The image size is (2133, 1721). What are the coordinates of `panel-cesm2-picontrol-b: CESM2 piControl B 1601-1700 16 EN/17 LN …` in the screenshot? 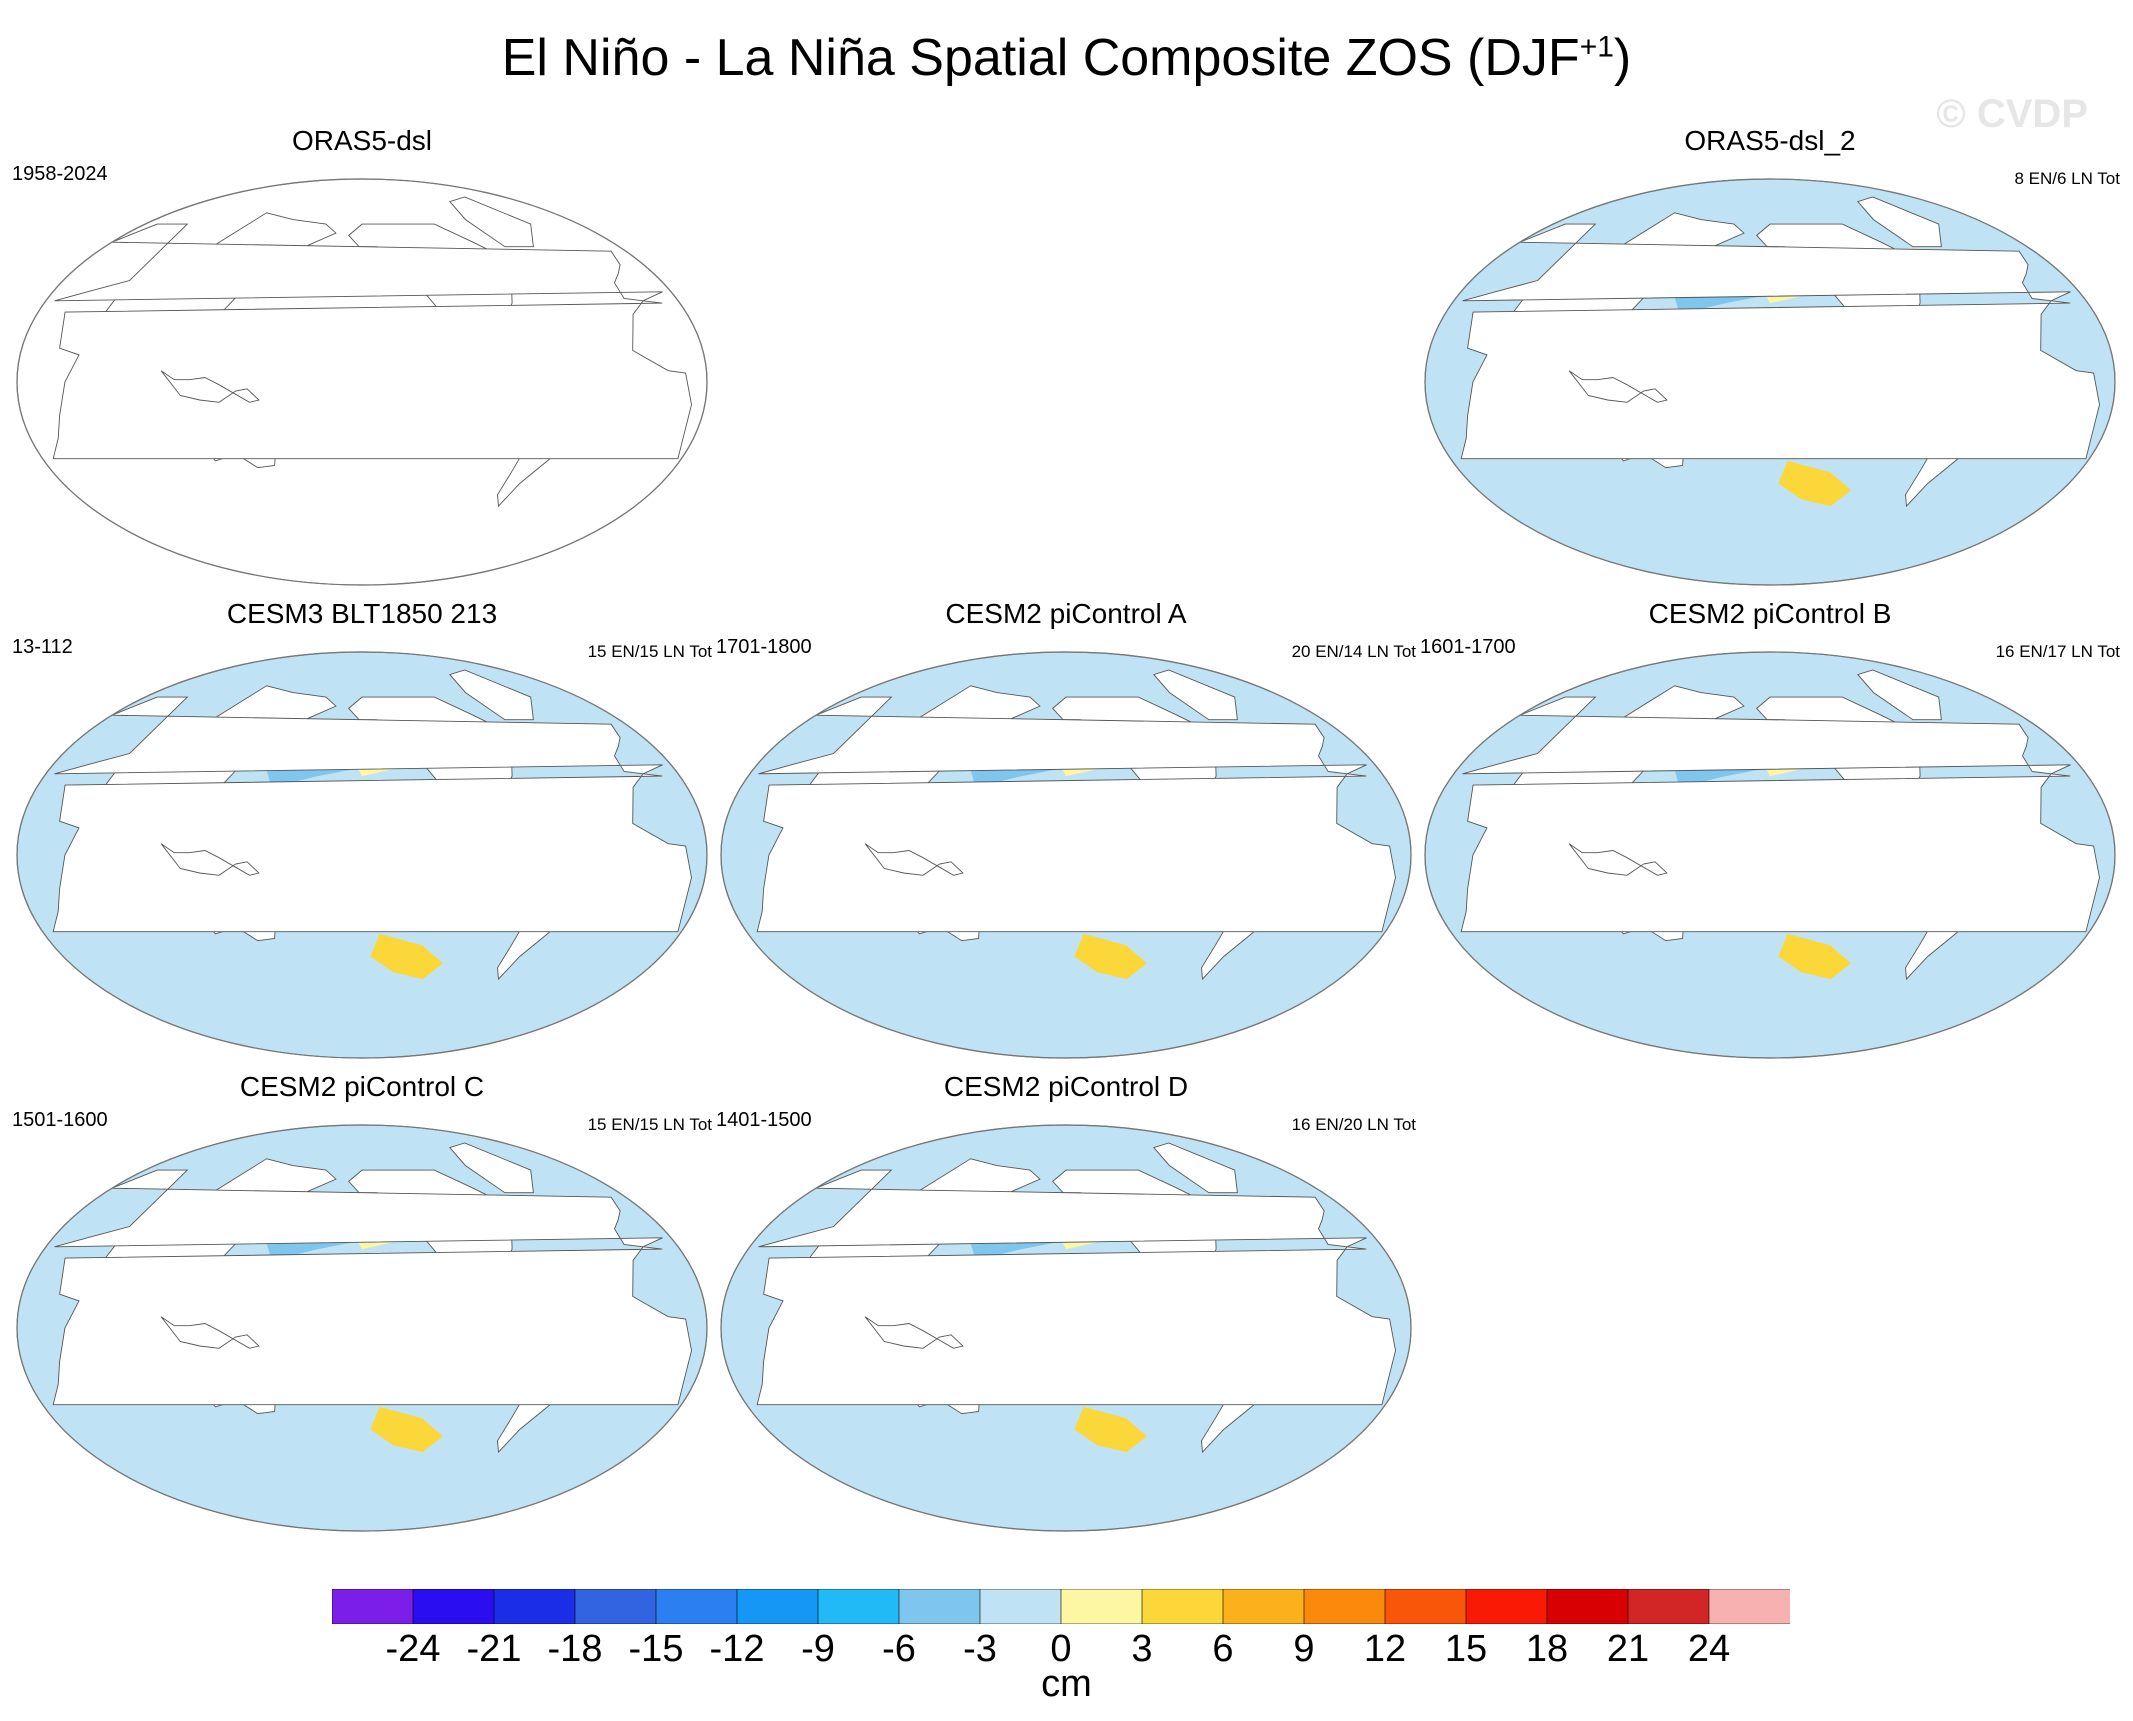 It's located at (1770, 830).